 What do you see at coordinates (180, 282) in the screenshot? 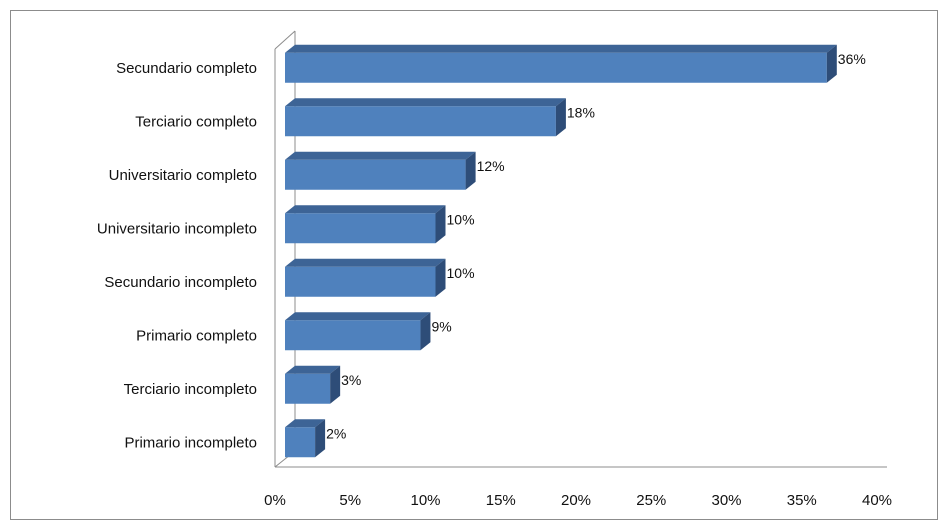
I see `category-label: Secundario incompleto` at bounding box center [180, 282].